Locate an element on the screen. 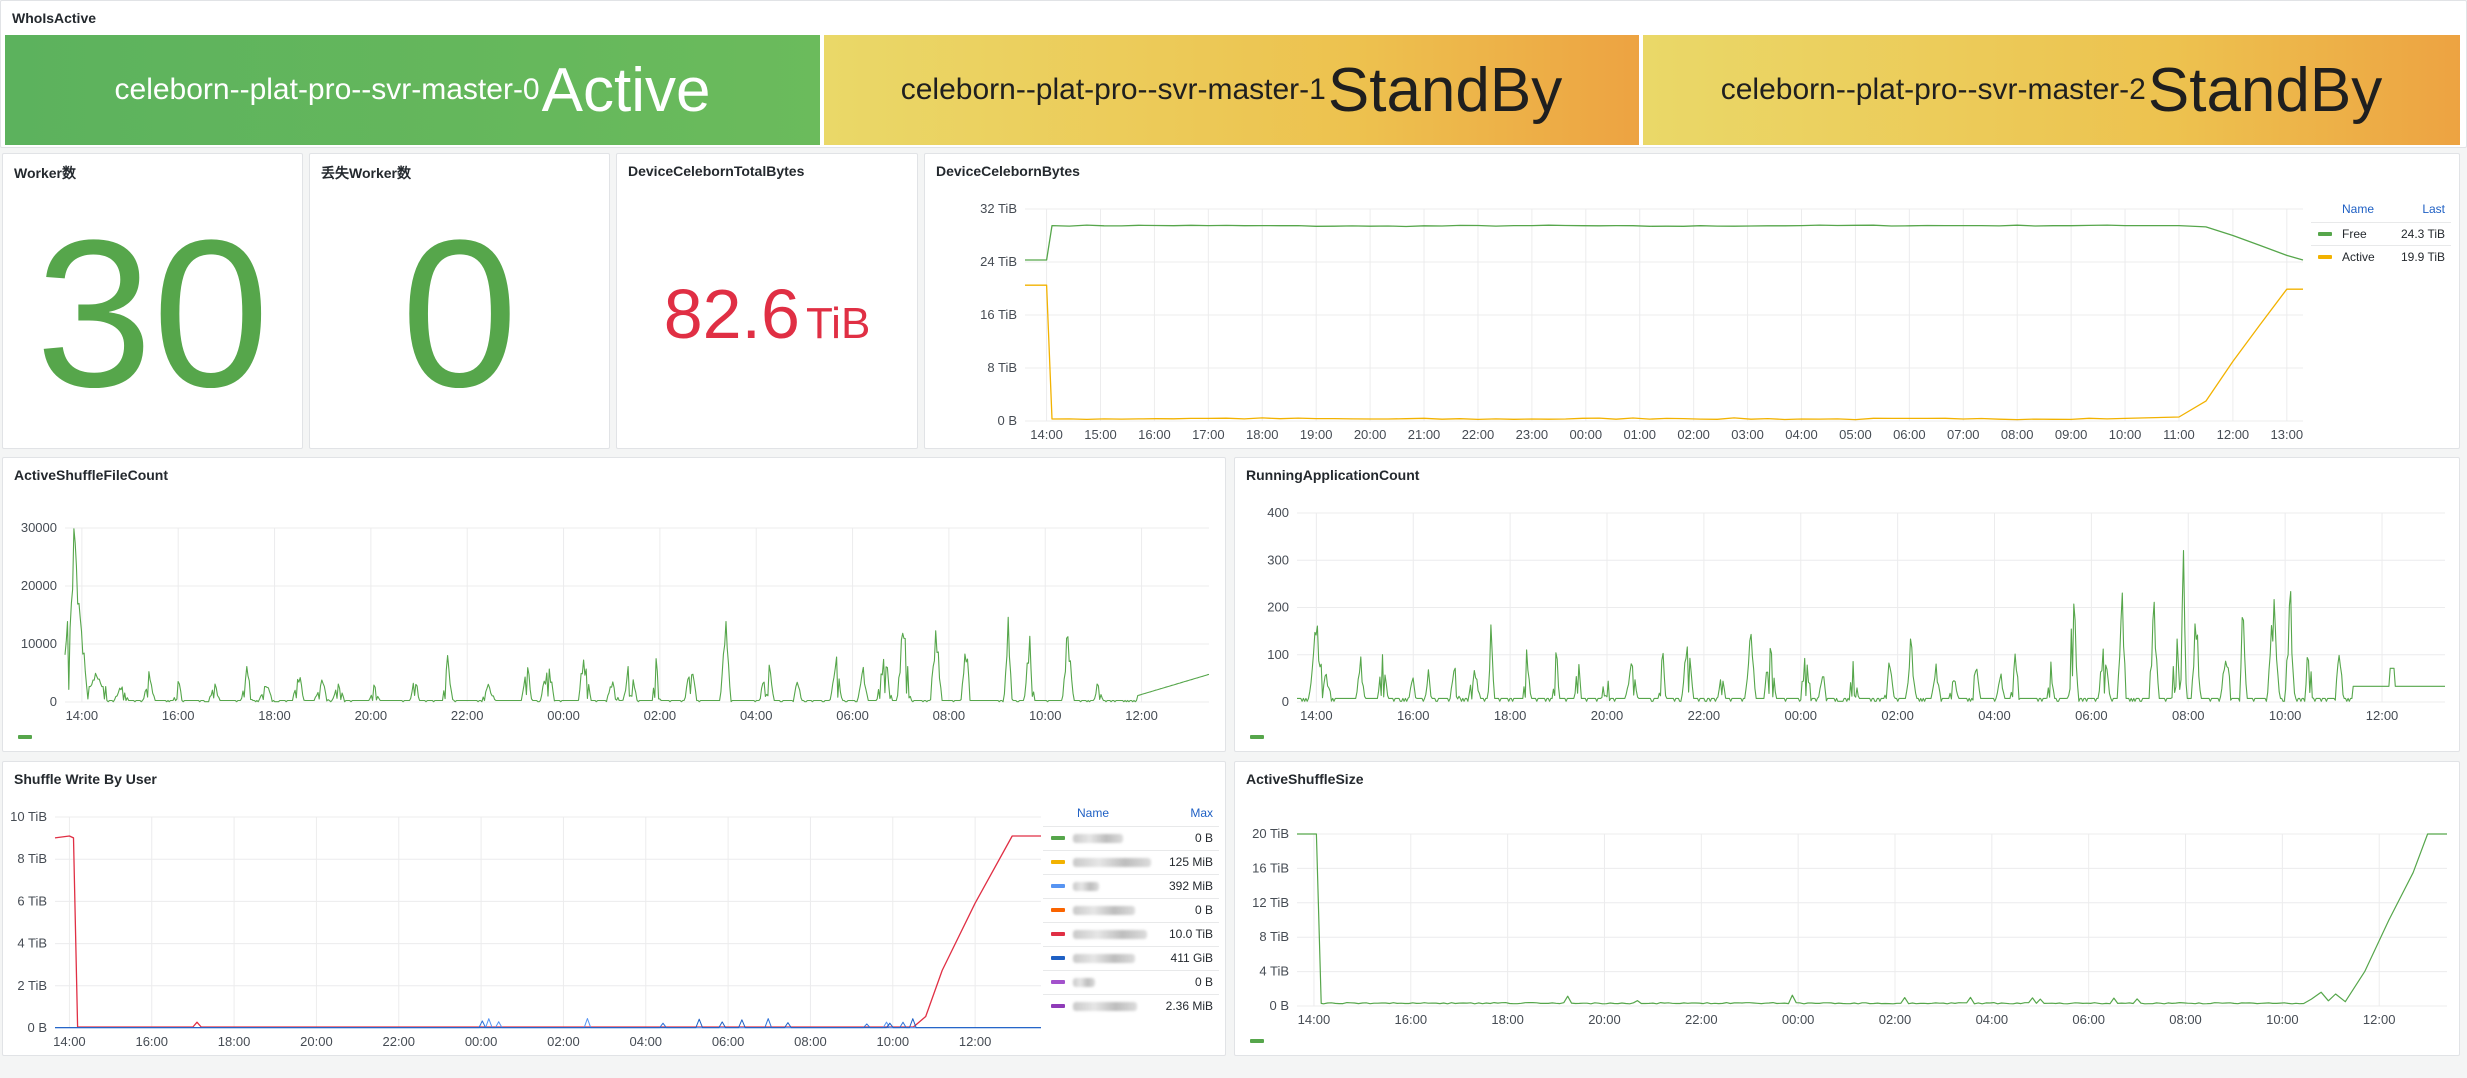 The height and width of the screenshot is (1078, 2467). y-tick-label: 0 B is located at coordinates (1279, 1005).